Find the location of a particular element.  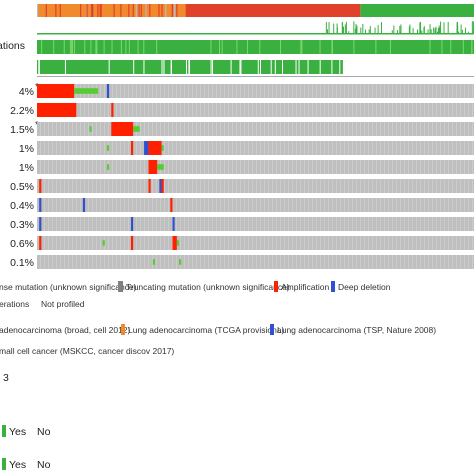

legend-label-no-alterations: erations is located at coordinates (14, 304).